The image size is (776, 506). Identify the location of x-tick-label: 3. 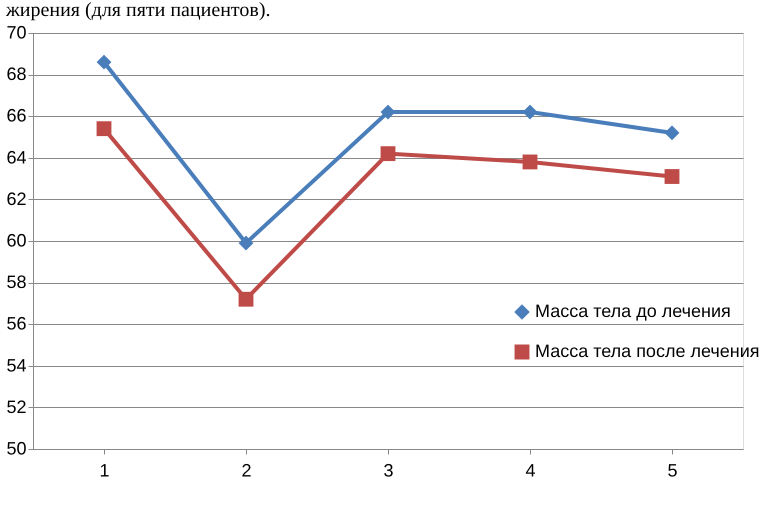
(388, 470).